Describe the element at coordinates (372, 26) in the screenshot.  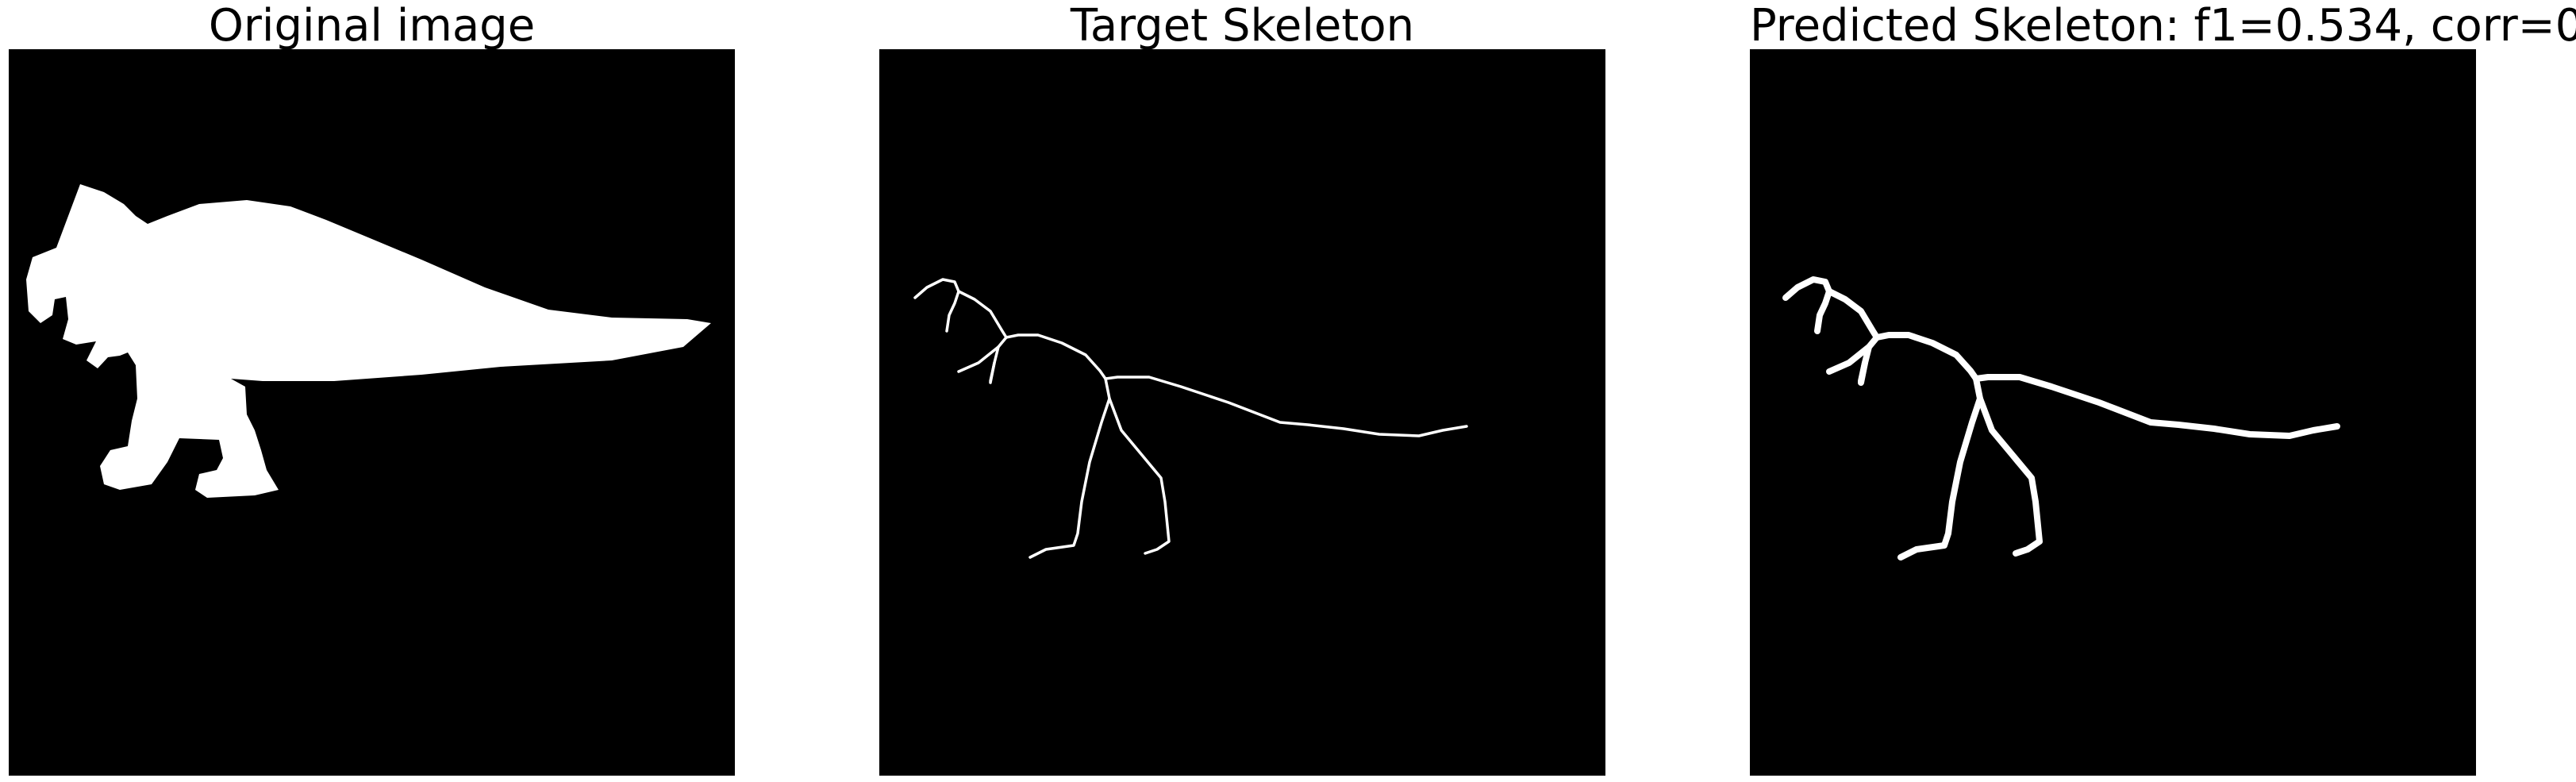
I see `panel-title-original: Original image` at that location.